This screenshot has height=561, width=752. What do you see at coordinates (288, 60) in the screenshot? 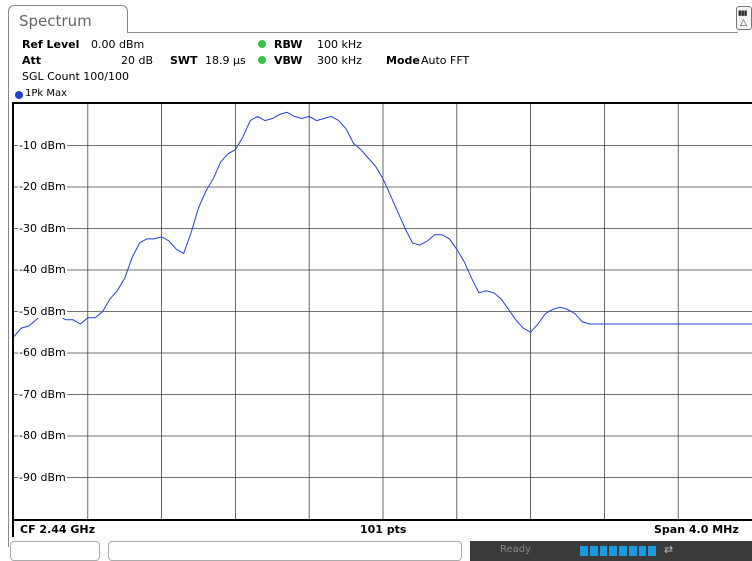
I see `vbw-label: VBW` at bounding box center [288, 60].